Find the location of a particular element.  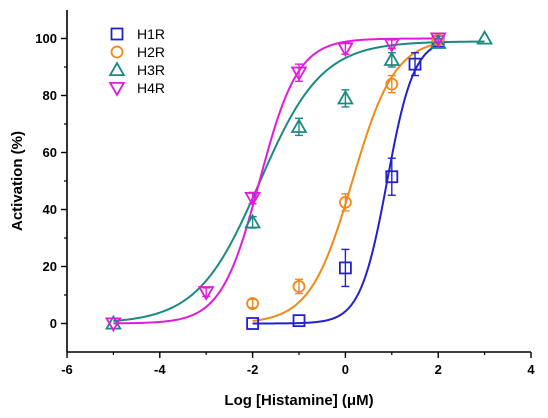

legend-marker-h3r is located at coordinates (117, 69).